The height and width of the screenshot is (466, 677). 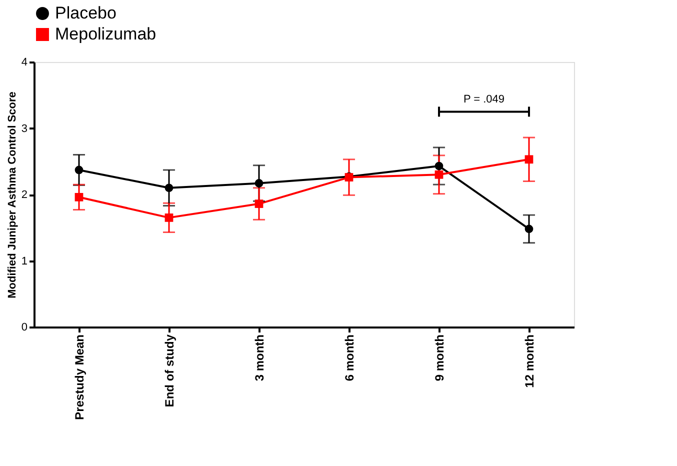 I want to click on x-tick-label: End of study, so click(x=169, y=371).